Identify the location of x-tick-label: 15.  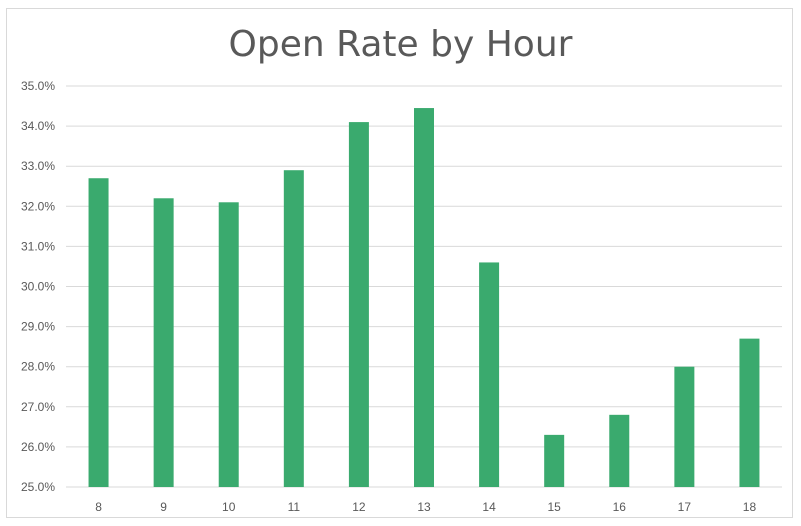
(555, 507).